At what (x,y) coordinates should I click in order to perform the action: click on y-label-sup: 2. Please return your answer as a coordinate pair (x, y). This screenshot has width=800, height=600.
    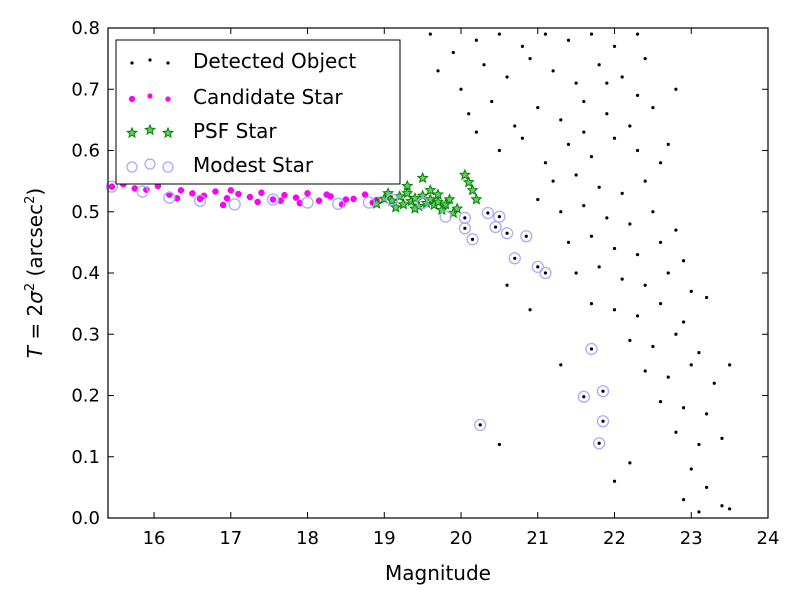
    Looking at the image, I should click on (30, 287).